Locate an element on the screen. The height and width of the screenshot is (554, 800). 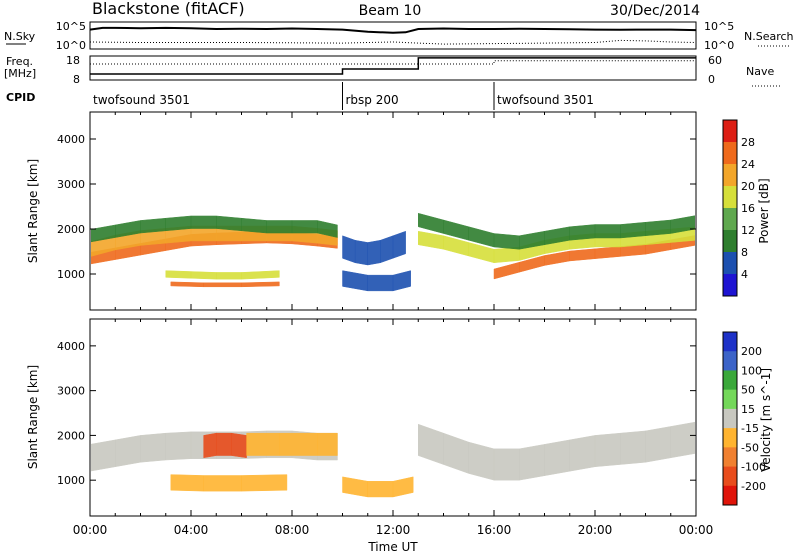
date-title: 30/Dec/2014 is located at coordinates (655, 11).